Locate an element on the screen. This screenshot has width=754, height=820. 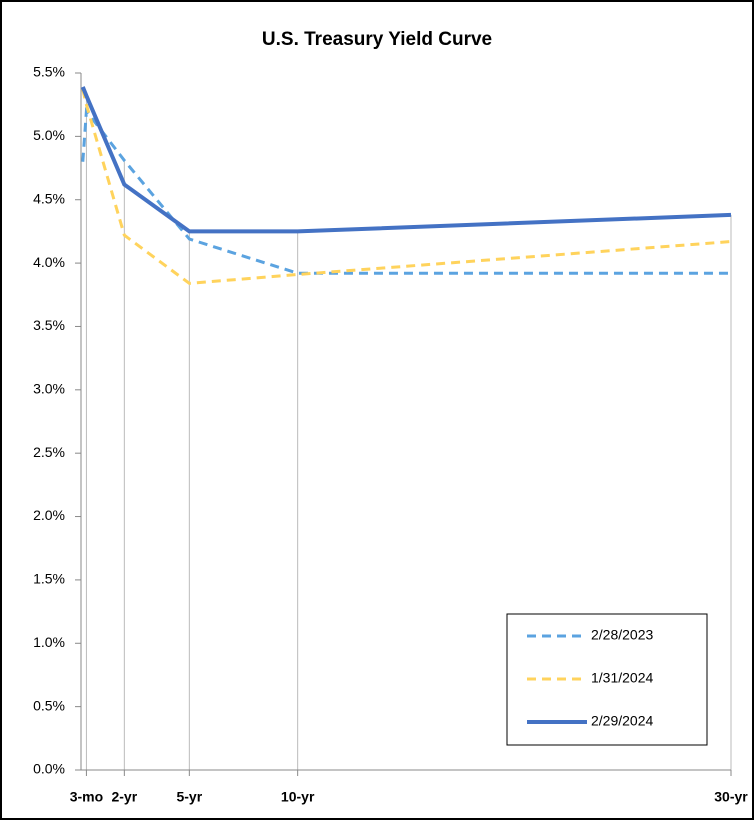
y-tick-label: 2.0% is located at coordinates (49, 515).